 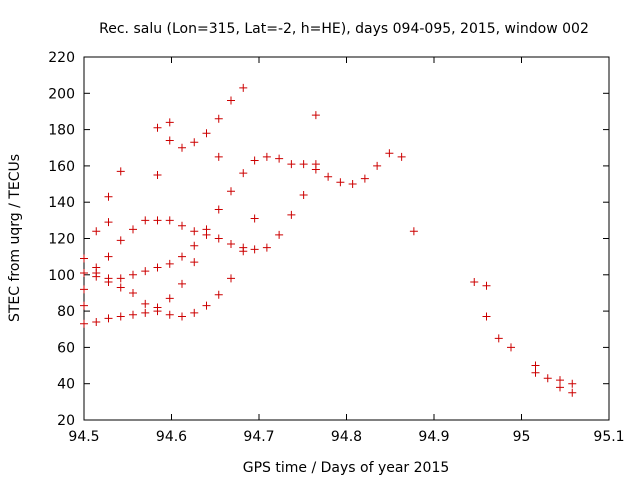 I want to click on x-tick-label: 95, so click(x=522, y=437).